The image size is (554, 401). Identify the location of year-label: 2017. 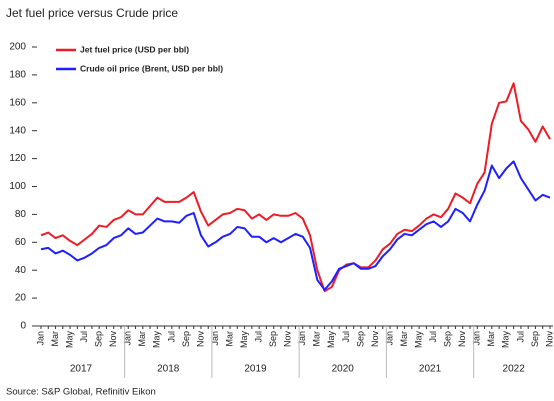
(81, 369).